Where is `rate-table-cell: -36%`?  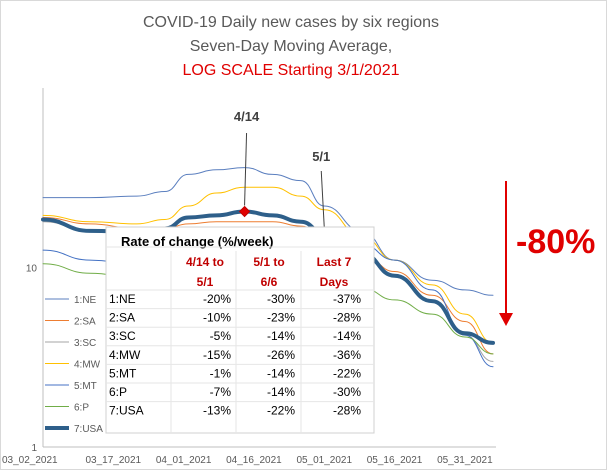
rate-table-cell: -36% is located at coordinates (347, 355).